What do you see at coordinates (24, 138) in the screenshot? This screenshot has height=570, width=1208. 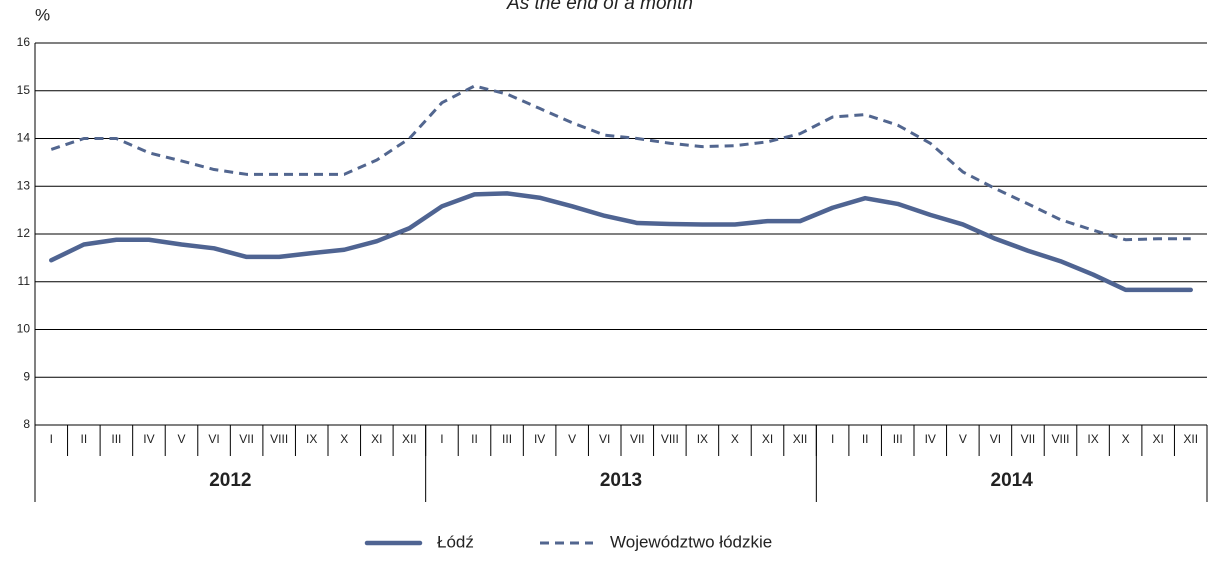 I see `y-tick-label: 14` at bounding box center [24, 138].